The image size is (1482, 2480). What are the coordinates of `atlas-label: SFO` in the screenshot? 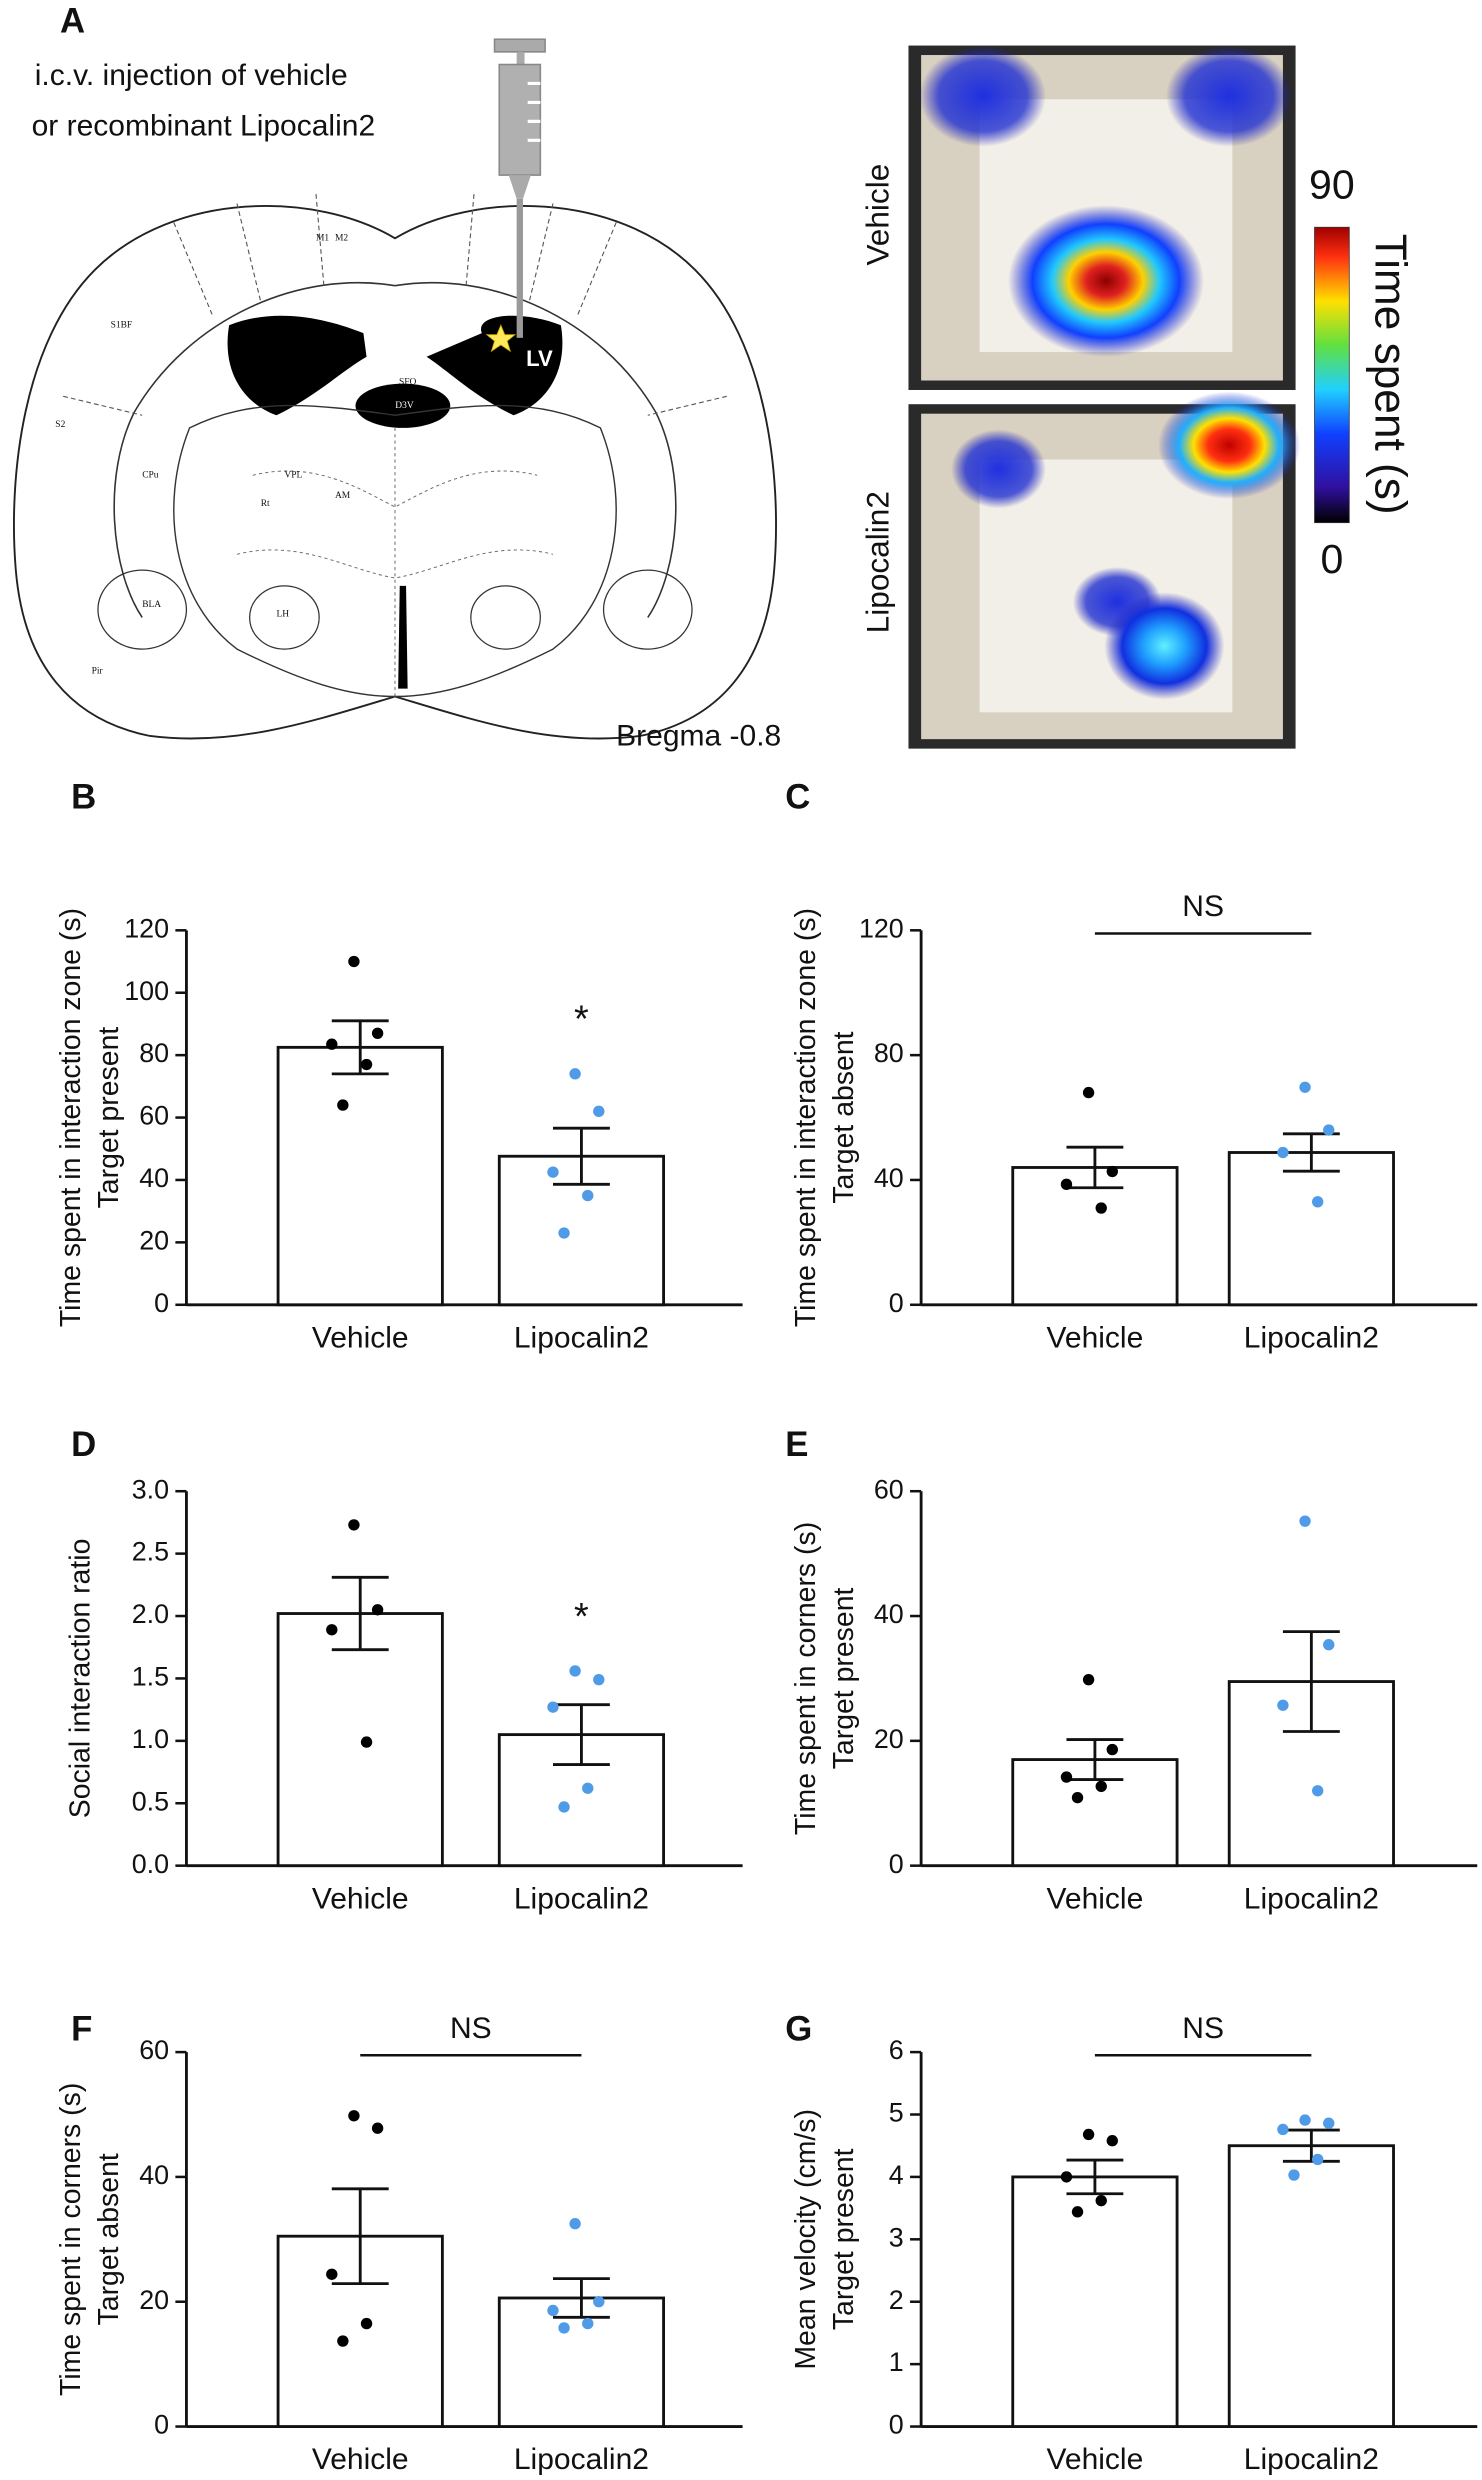 It's located at (408, 382).